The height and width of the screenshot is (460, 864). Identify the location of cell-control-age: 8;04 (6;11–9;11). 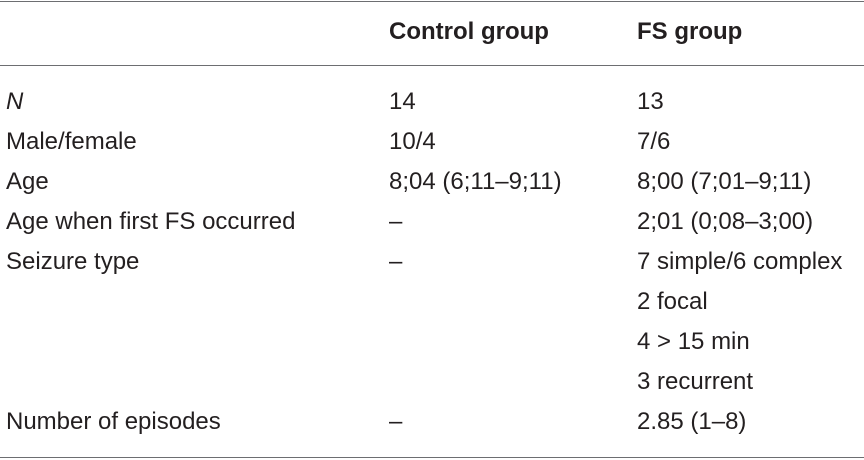
(475, 181).